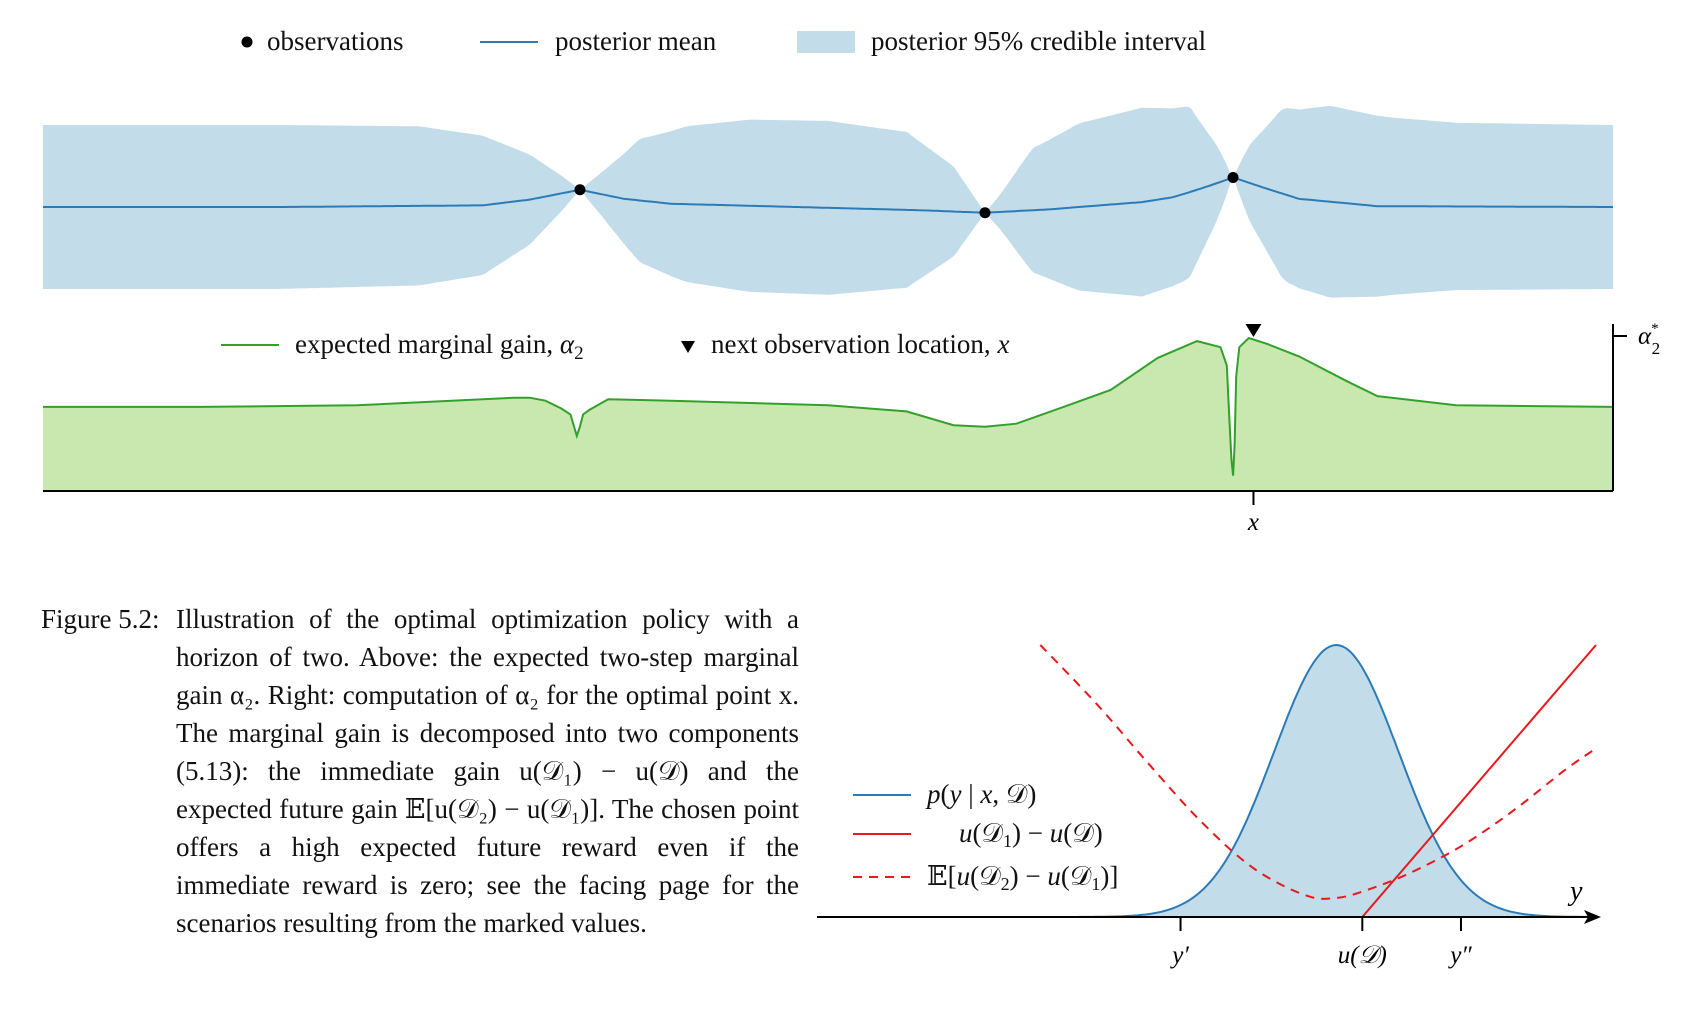 This screenshot has height=1012, width=1686. What do you see at coordinates (828, 406) in the screenshot?
I see `marginal-gain-line` at bounding box center [828, 406].